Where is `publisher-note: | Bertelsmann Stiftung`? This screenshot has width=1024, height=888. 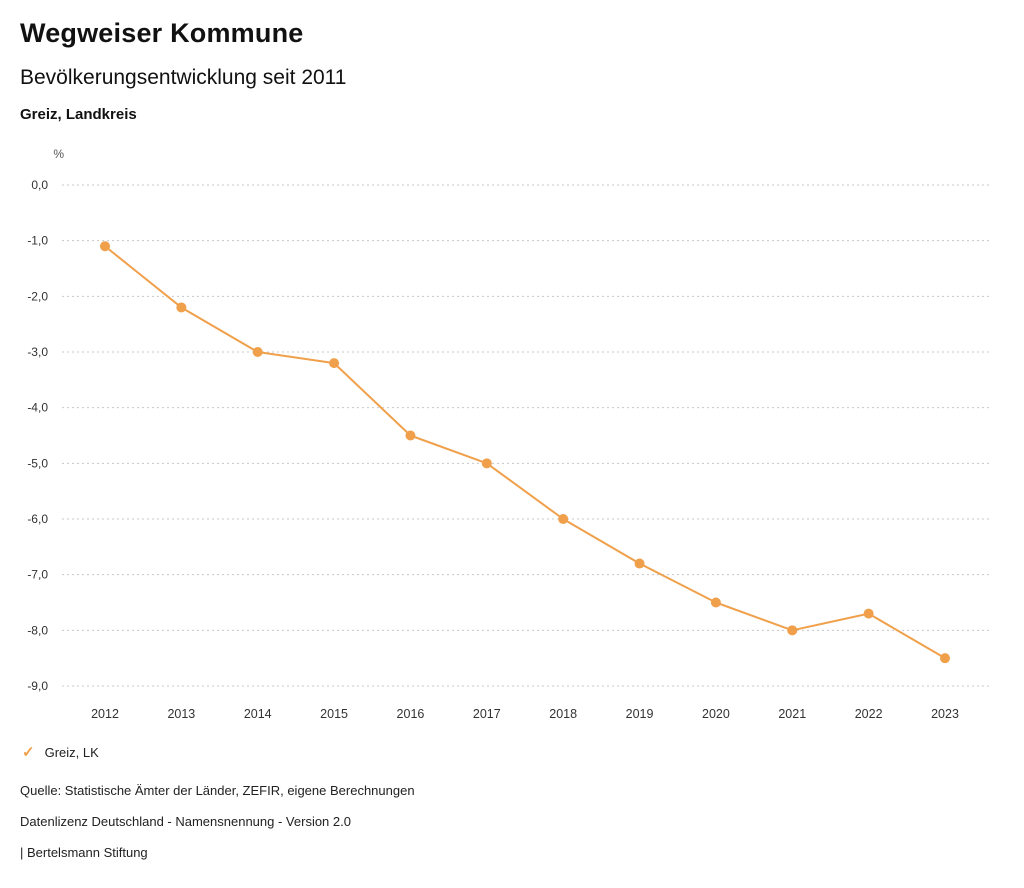
publisher-note: | Bertelsmann Stiftung is located at coordinates (84, 852).